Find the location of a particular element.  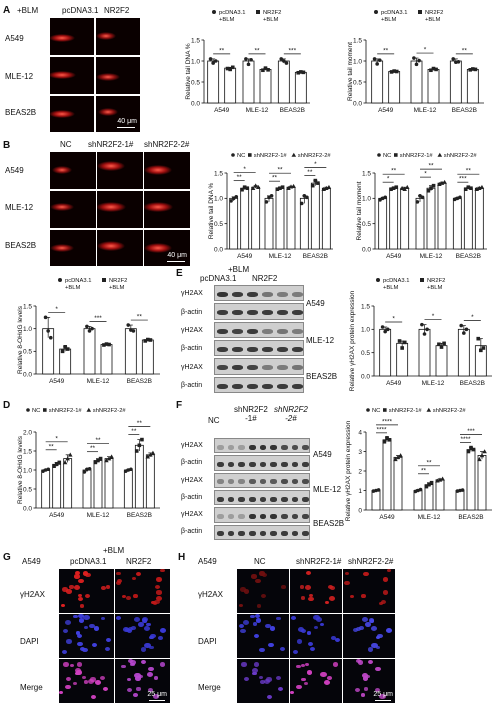

y-tick-label: 2 is located at coordinates (360, 471).